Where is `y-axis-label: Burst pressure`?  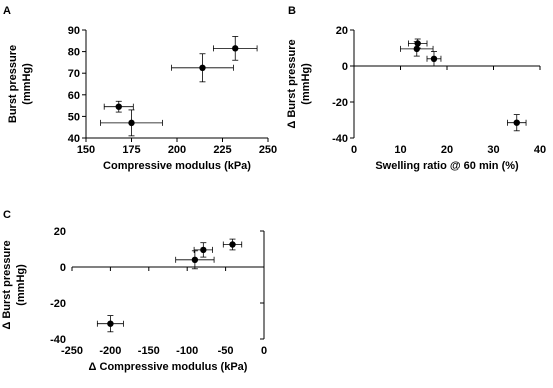 y-axis-label: Burst pressure is located at coordinates (13, 84).